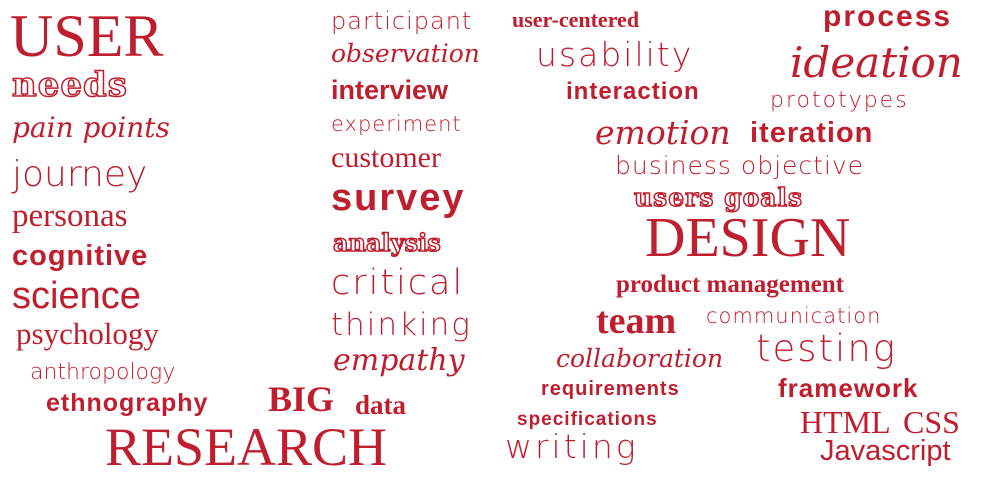 The image size is (993, 479). I want to click on word-interview: interview, so click(390, 90).